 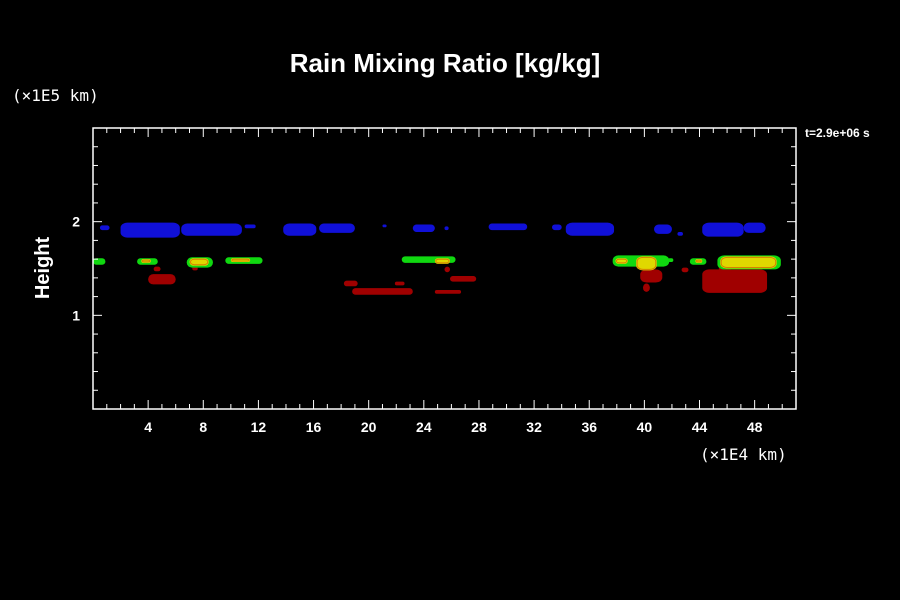 I want to click on x-tick-label: 28, so click(x=479, y=427).